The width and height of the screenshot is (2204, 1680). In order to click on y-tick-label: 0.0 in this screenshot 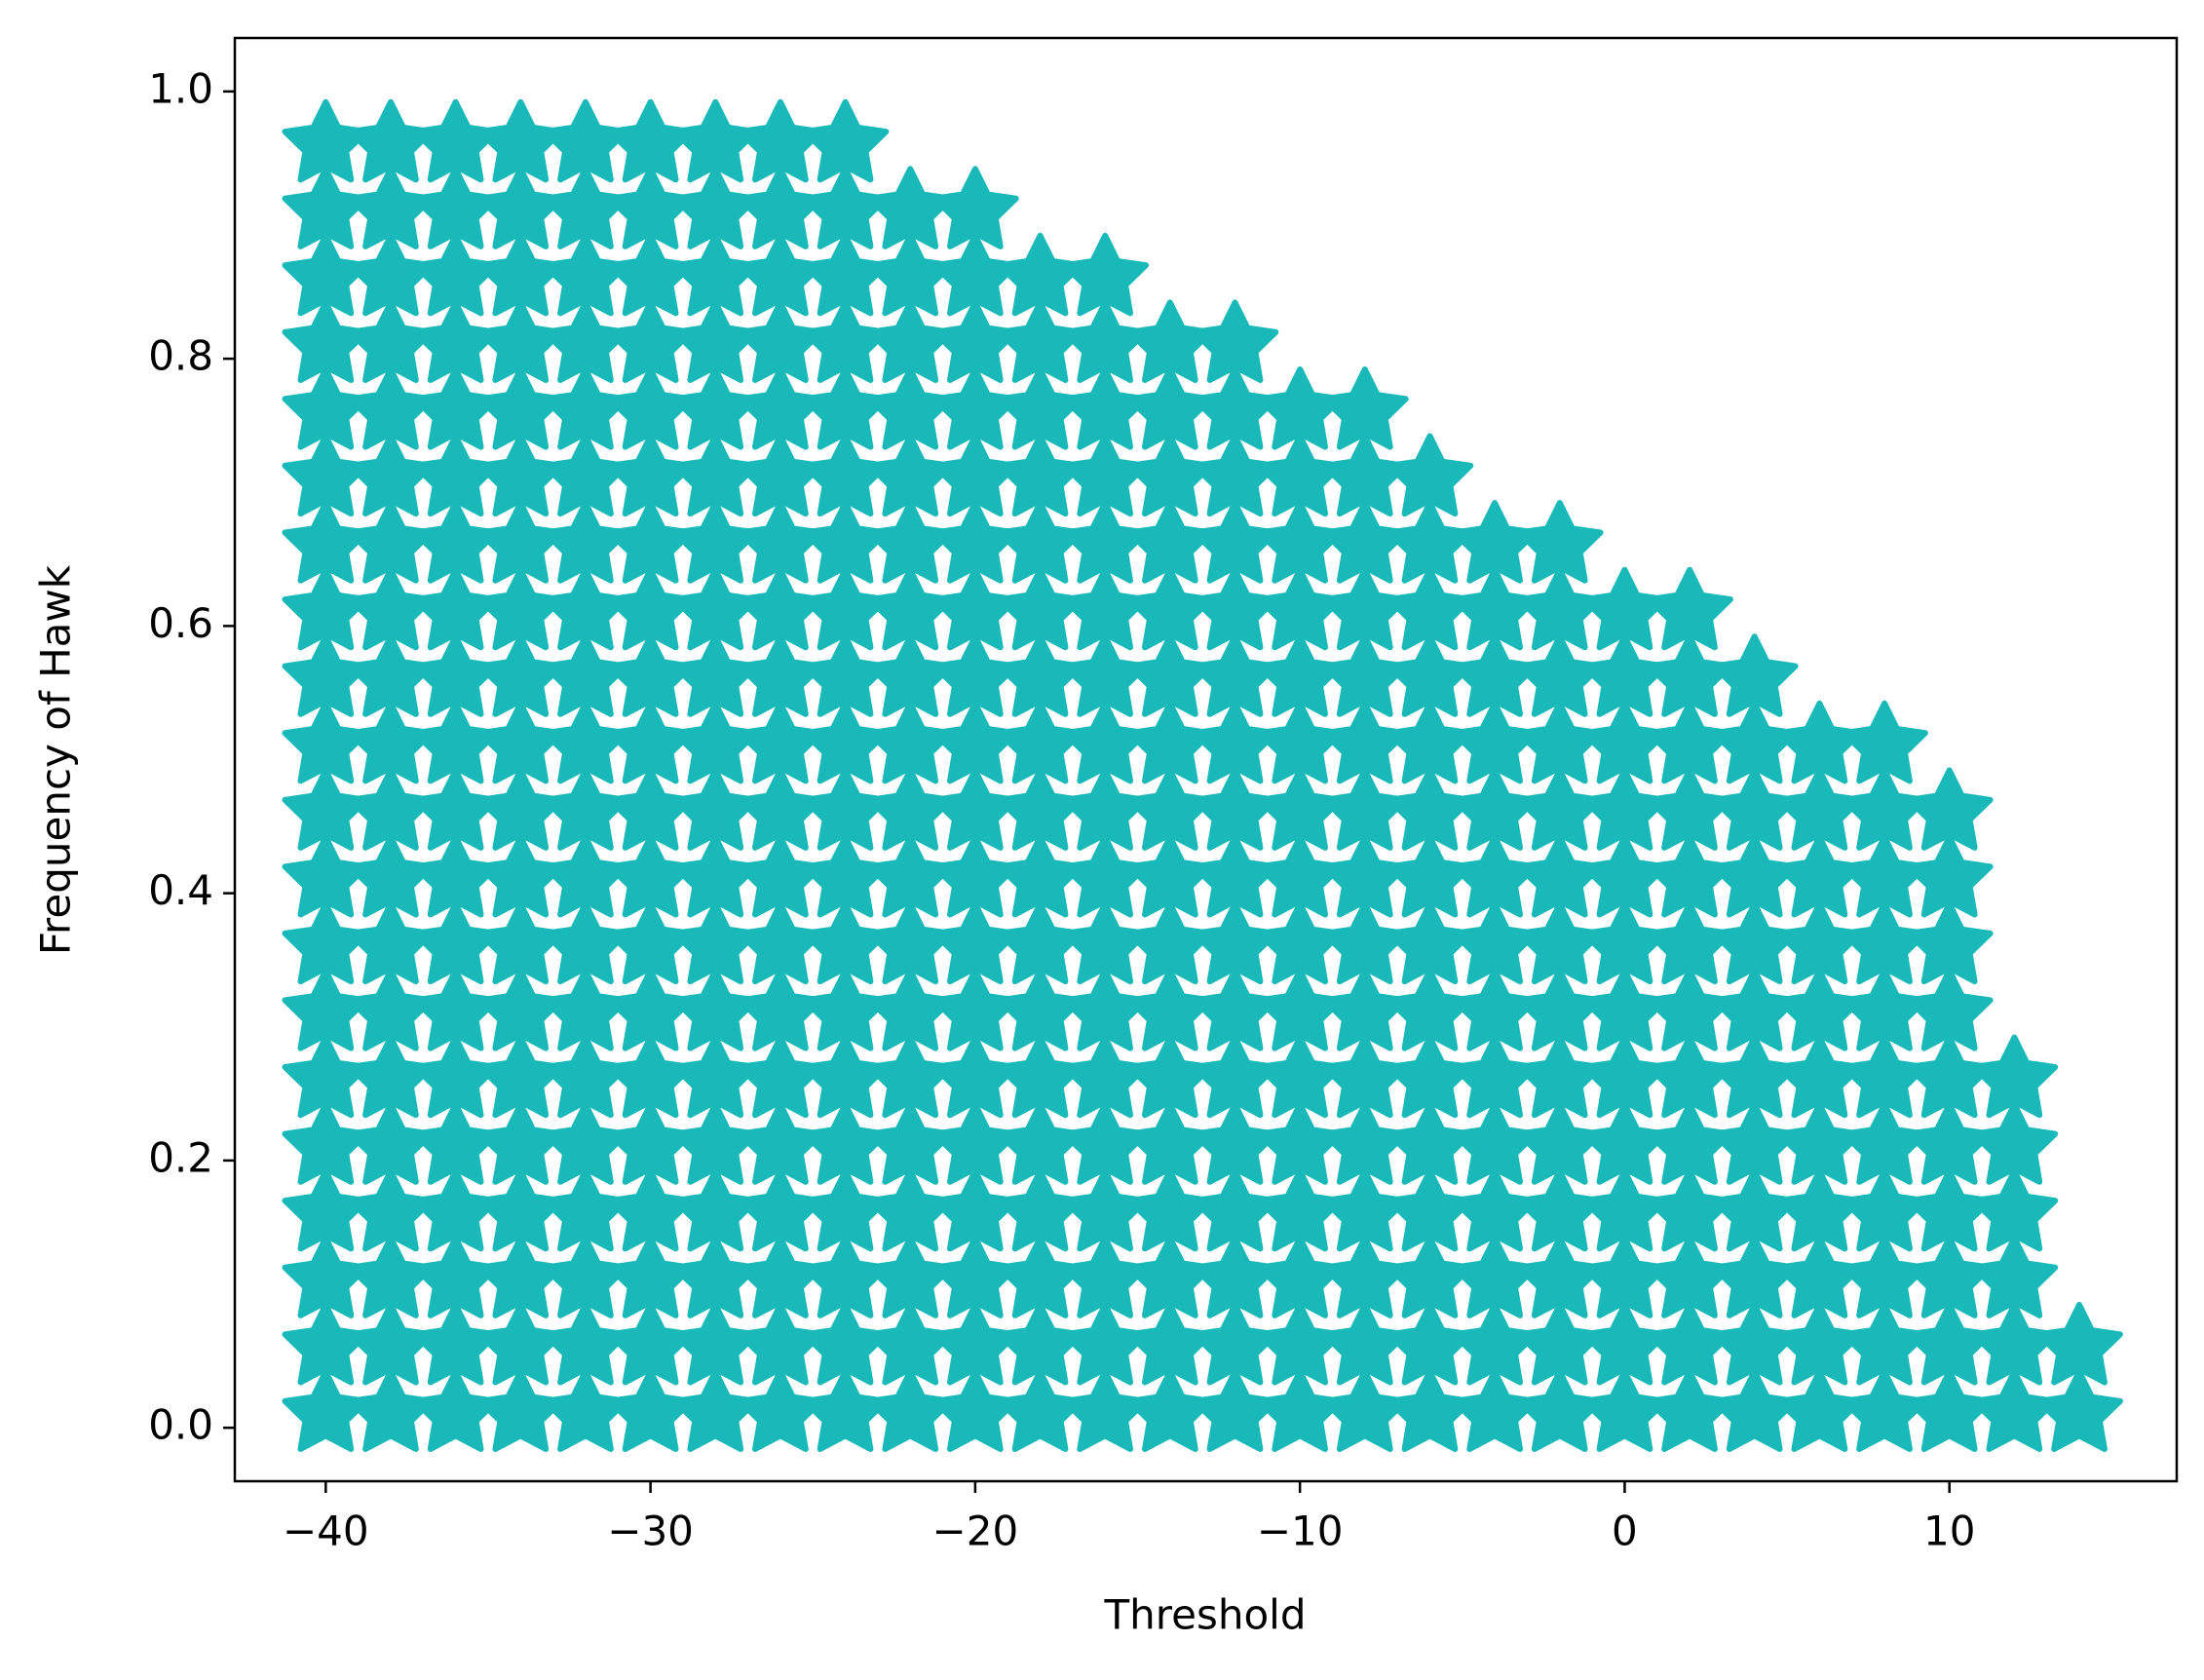, I will do `click(181, 1425)`.